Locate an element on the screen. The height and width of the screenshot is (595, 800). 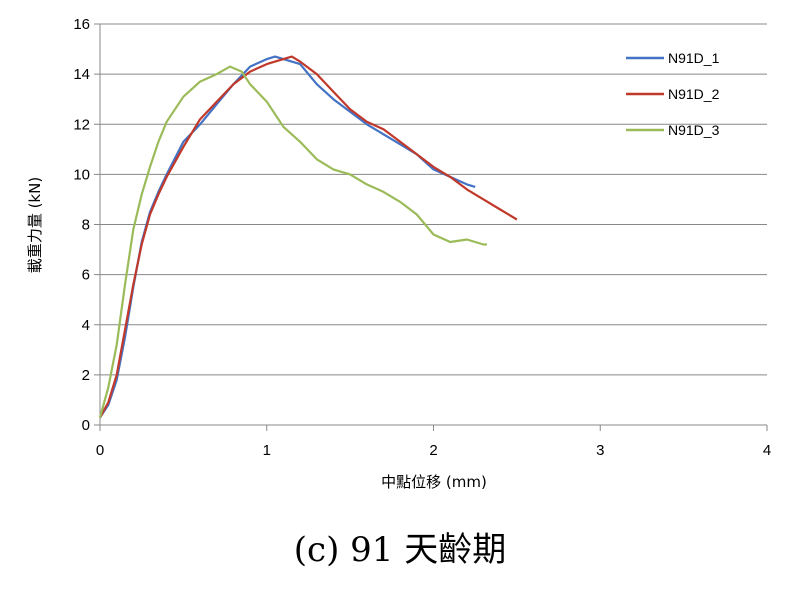
x-tick-label: 0 is located at coordinates (100, 450).